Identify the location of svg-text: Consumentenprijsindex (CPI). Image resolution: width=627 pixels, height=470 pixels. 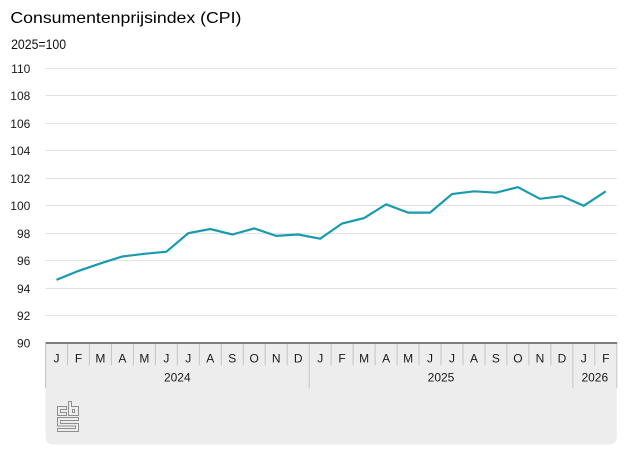
(125, 18).